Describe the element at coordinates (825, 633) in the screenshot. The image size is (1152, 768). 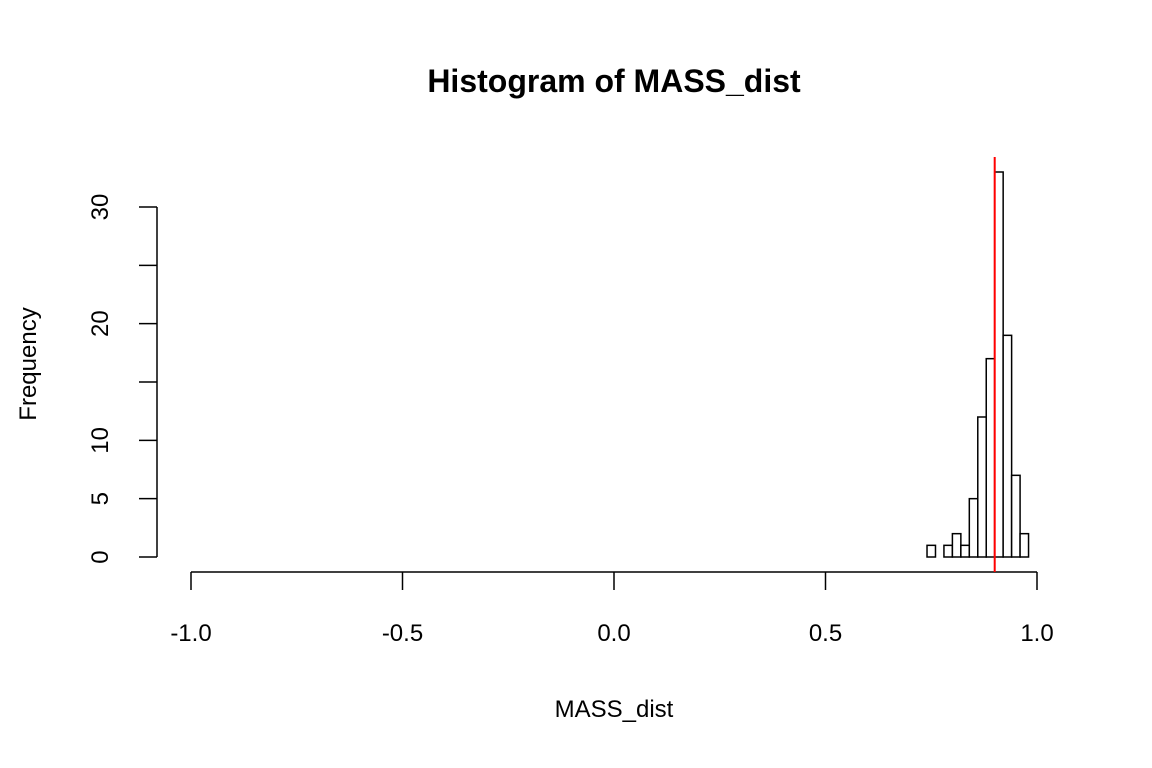
I see `x-tick-label: 0.5` at that location.